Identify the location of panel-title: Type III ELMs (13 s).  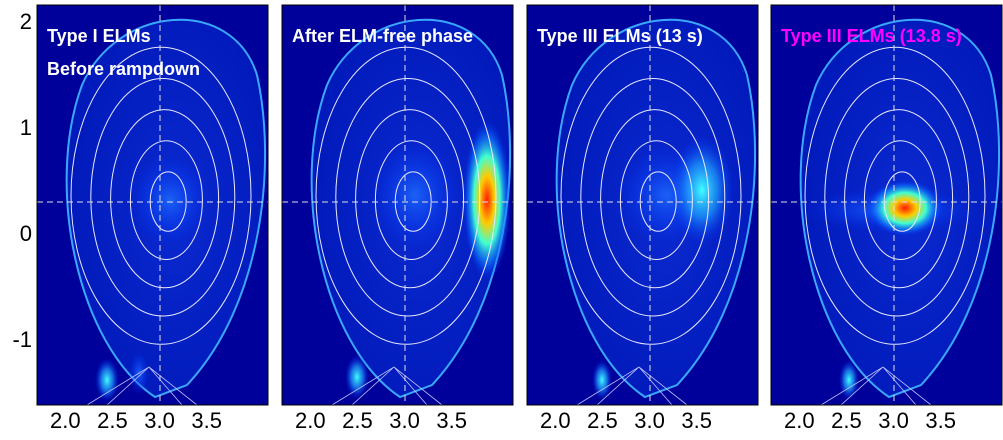
(620, 36).